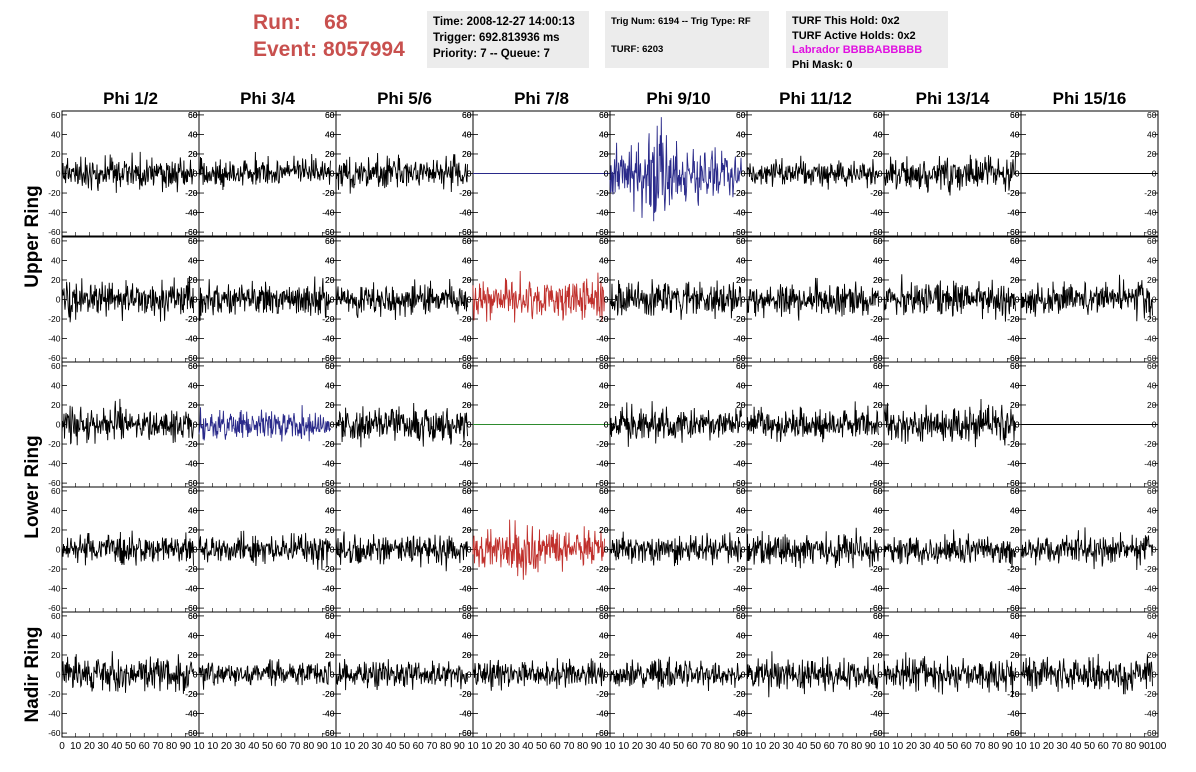 The width and height of the screenshot is (1196, 772). Describe the element at coordinates (946, 674) in the screenshot. I see `panel-r5-c7: -60 -60 -40 -40 -20 -20 0 0 20 20 40 40 60 60` at that location.